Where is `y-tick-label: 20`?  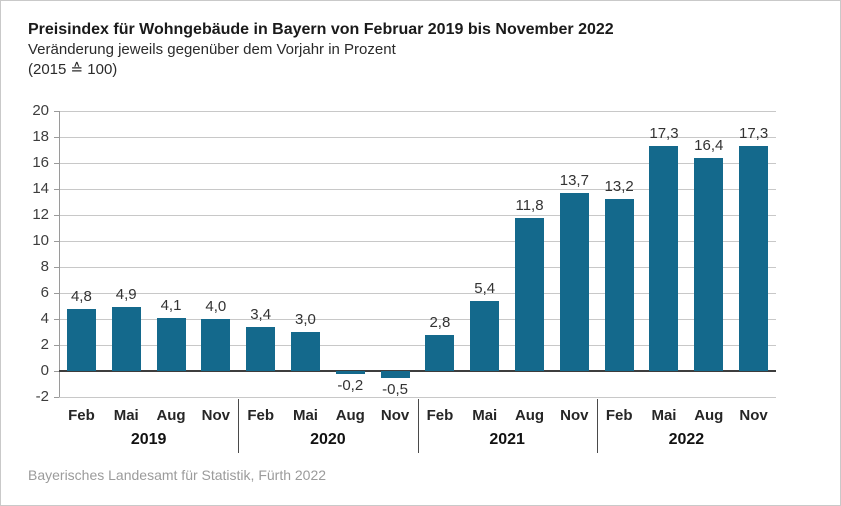 y-tick-label: 20 is located at coordinates (40, 110).